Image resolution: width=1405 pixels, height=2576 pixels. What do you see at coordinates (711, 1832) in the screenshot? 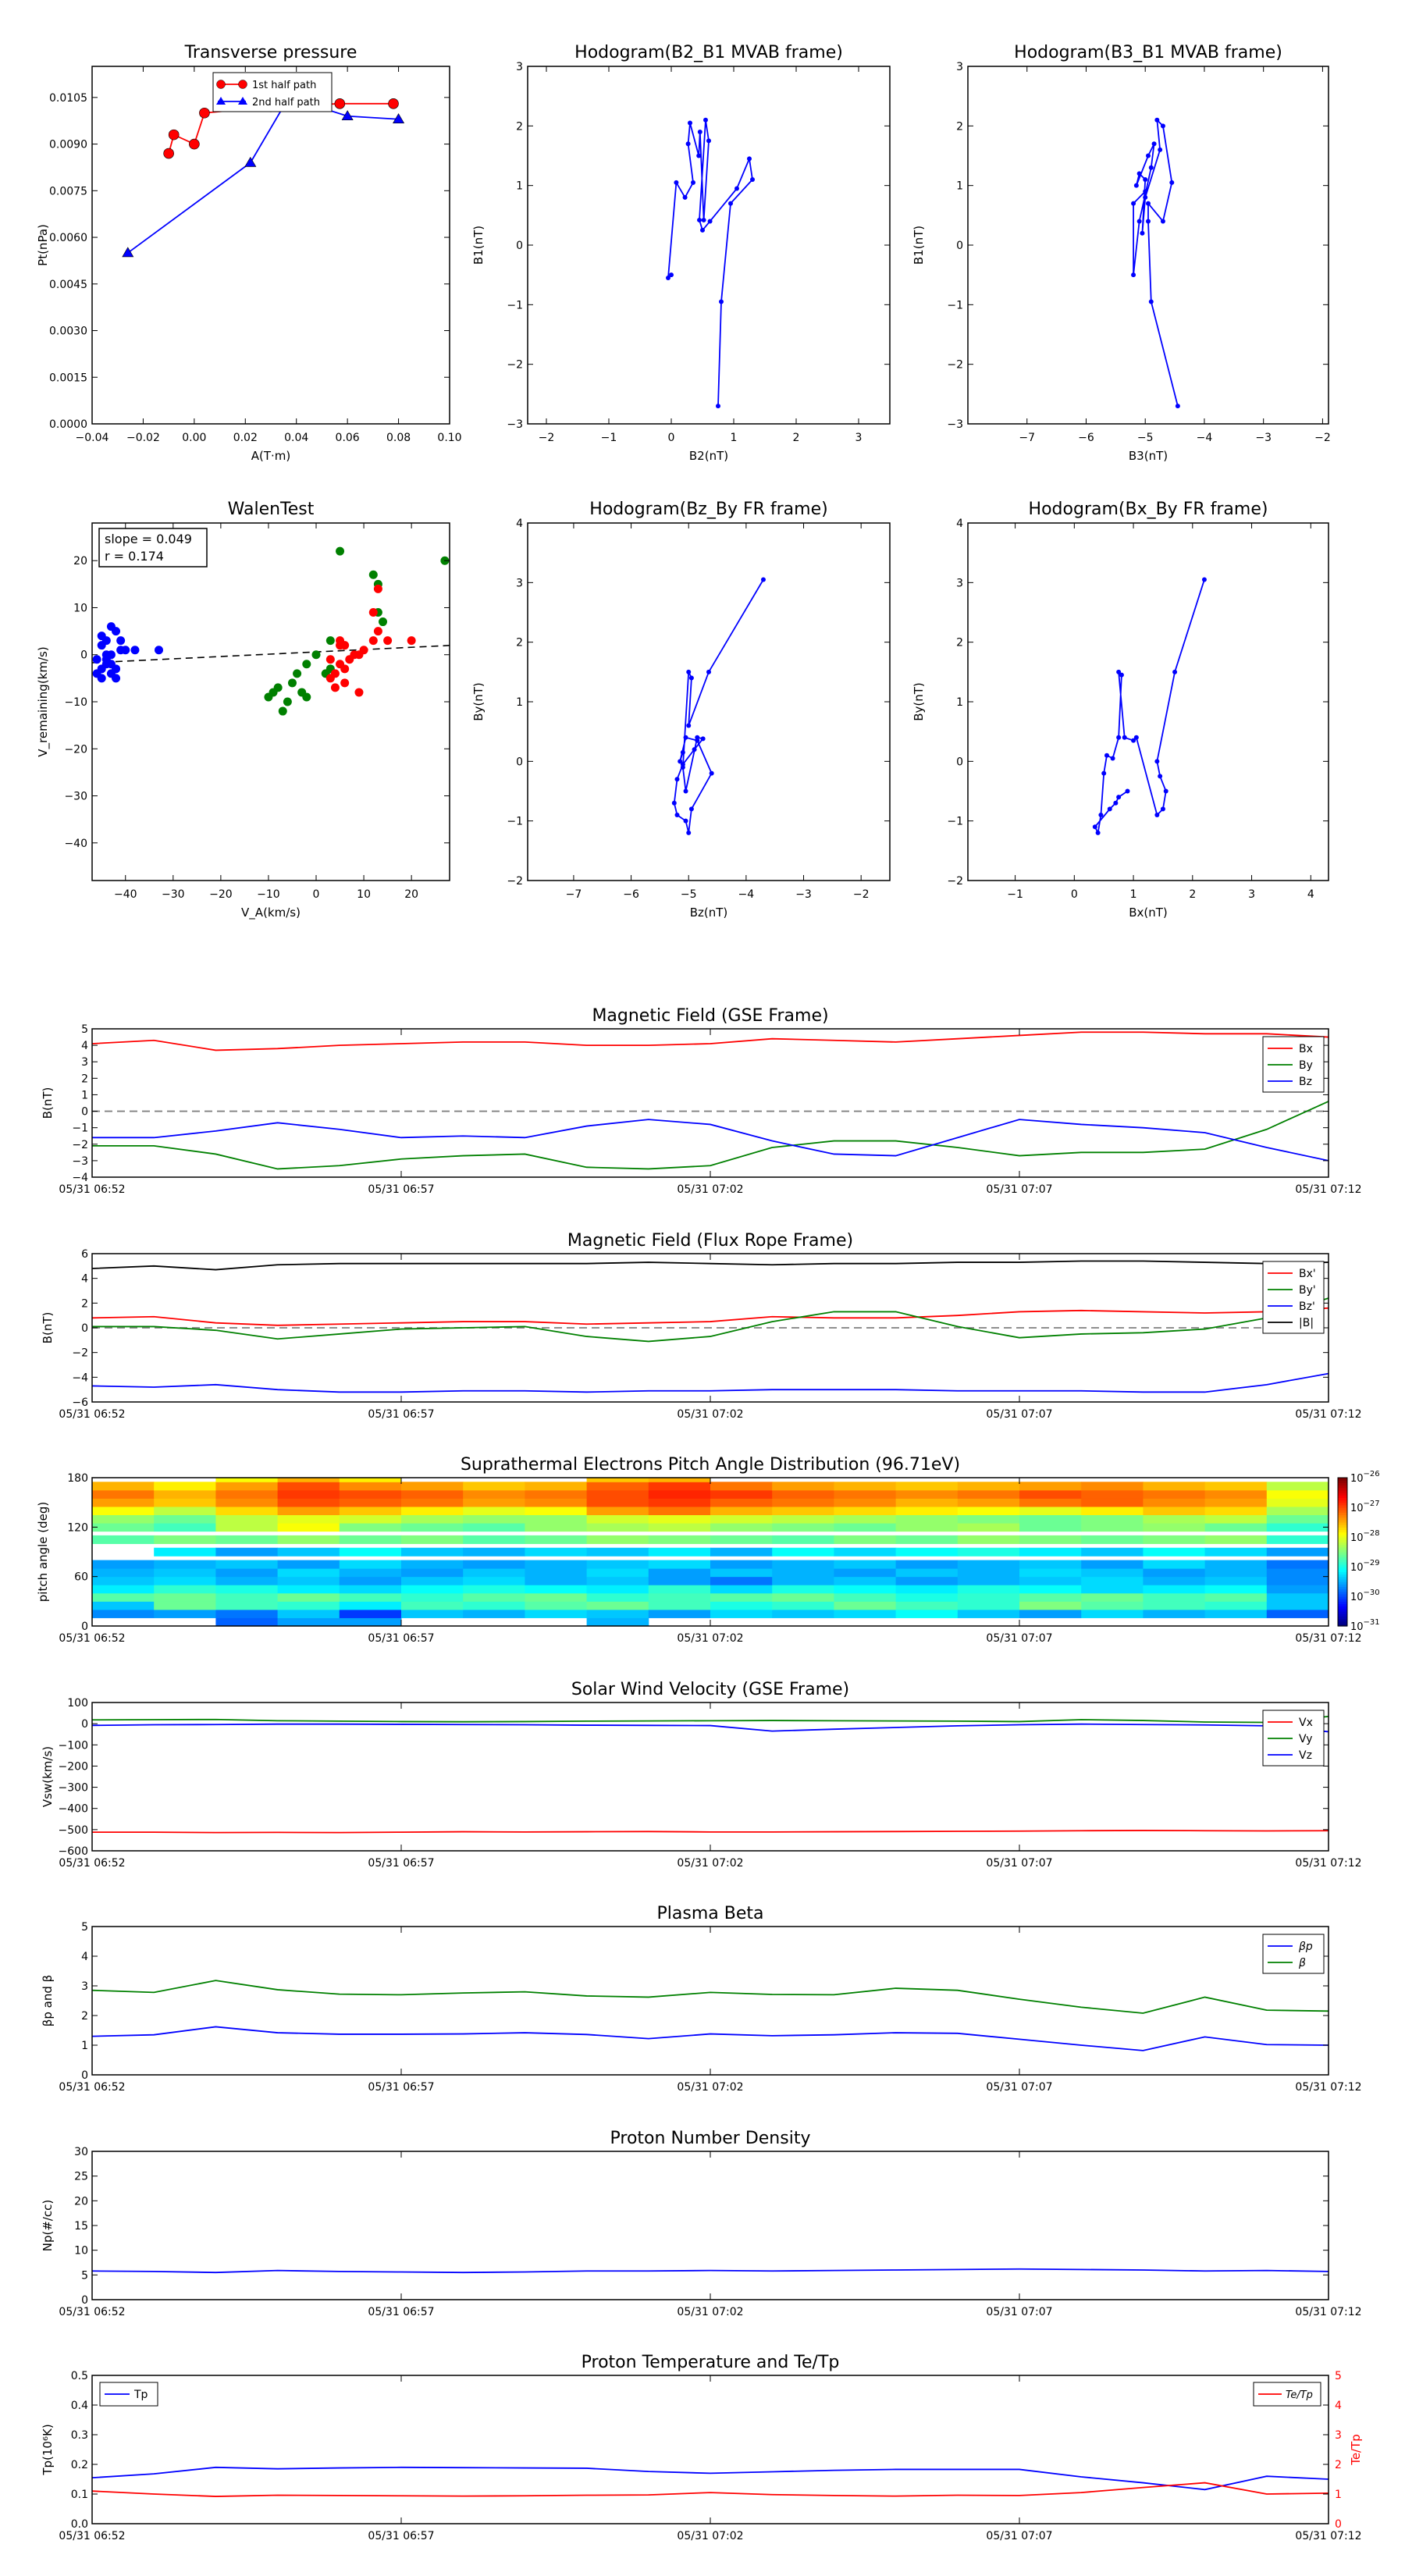
I see `series-line-Vx` at bounding box center [711, 1832].